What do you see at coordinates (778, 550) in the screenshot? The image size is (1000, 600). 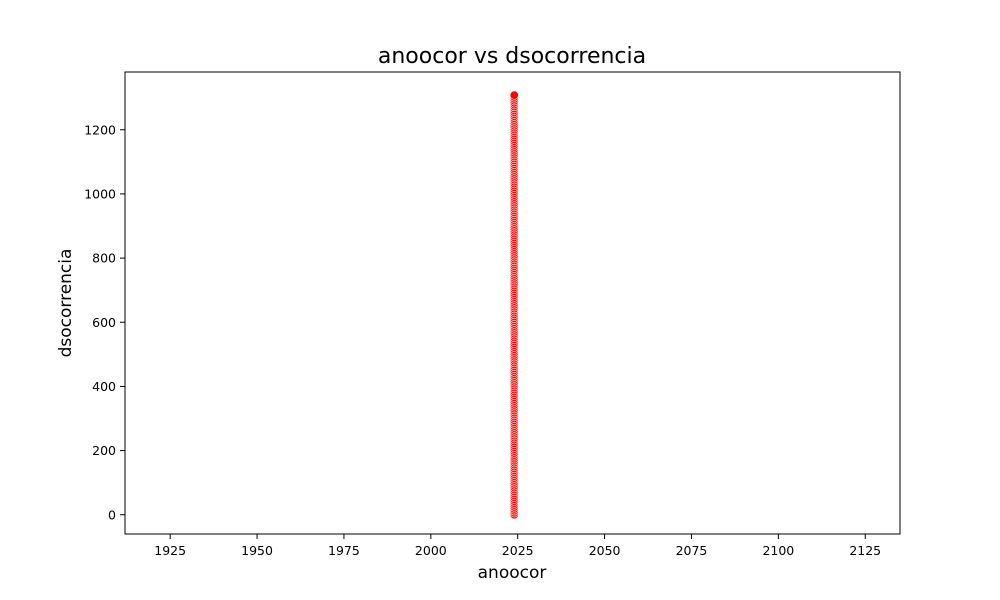 I see `x-tick-label: 2100` at bounding box center [778, 550].